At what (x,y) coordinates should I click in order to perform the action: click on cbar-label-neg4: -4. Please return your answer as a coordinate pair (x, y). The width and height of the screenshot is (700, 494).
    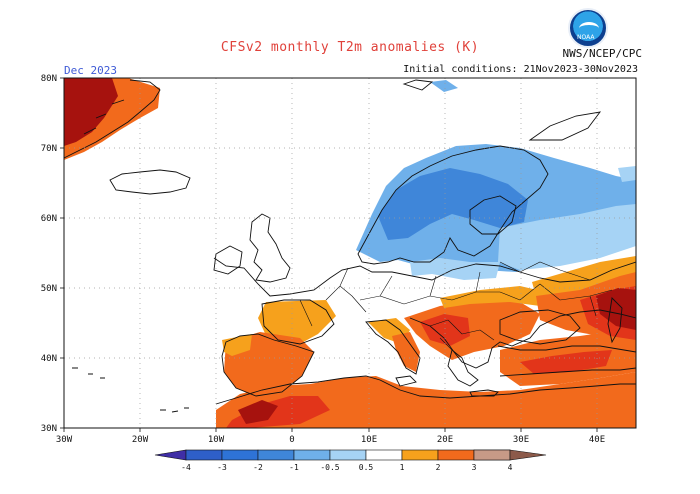
    Looking at the image, I should click on (186, 467).